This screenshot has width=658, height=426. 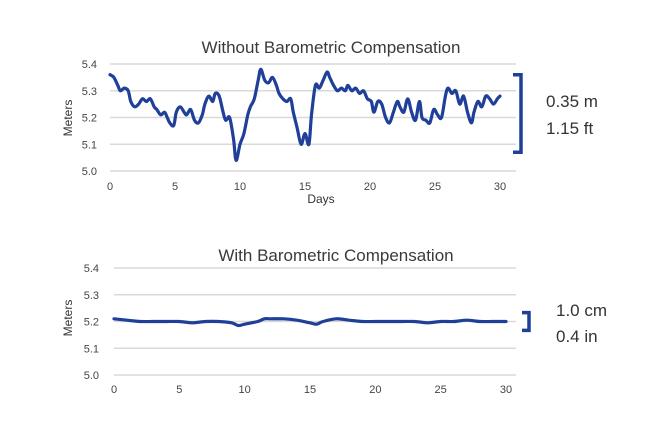 I want to click on range-label-in: 0.4 in, so click(x=577, y=336).